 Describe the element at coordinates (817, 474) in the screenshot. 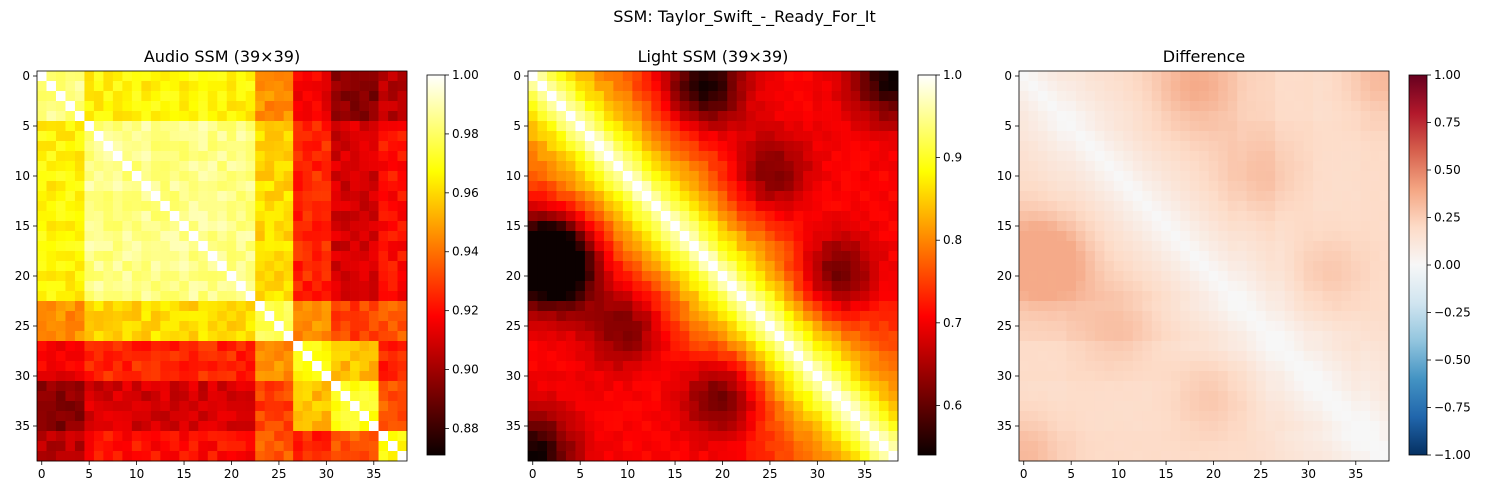

I see `x-tick-label: 30` at that location.